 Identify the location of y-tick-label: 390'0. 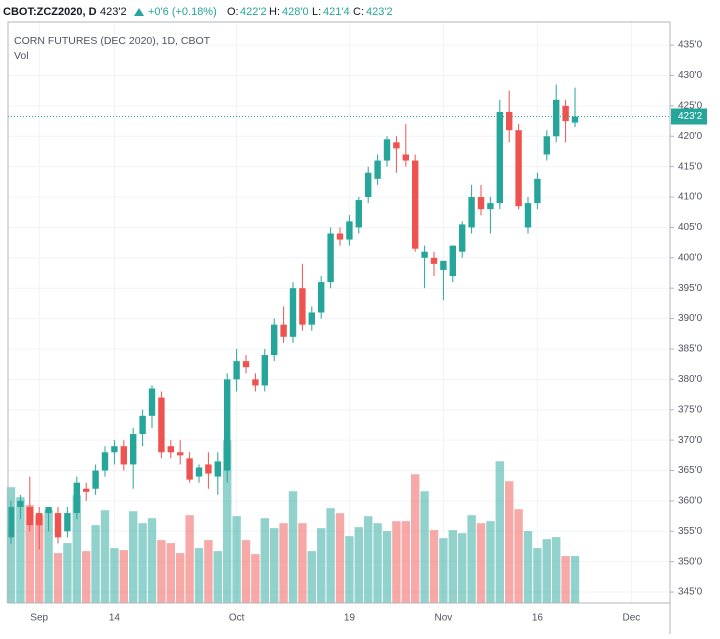
(690, 318).